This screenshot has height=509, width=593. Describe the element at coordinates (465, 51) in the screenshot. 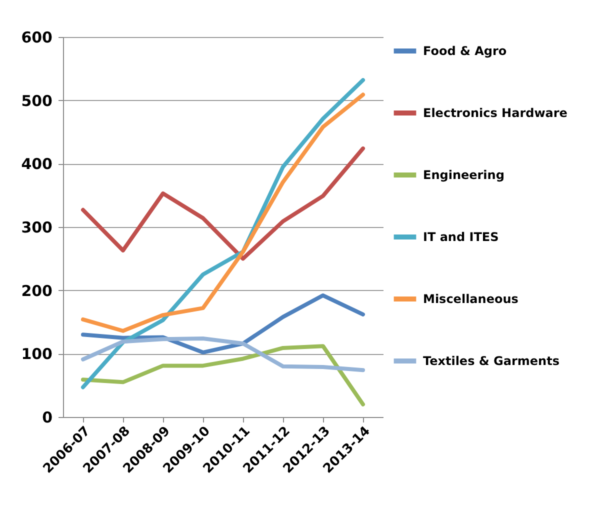

I see `legend-label: Food & Agro` at that location.